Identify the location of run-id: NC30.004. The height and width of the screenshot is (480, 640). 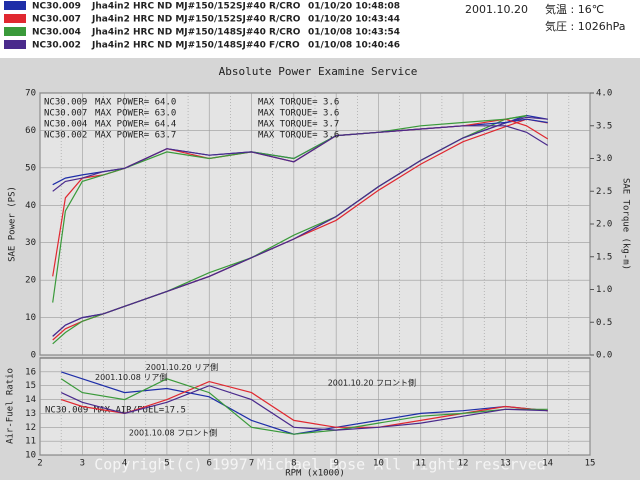
(56, 33).